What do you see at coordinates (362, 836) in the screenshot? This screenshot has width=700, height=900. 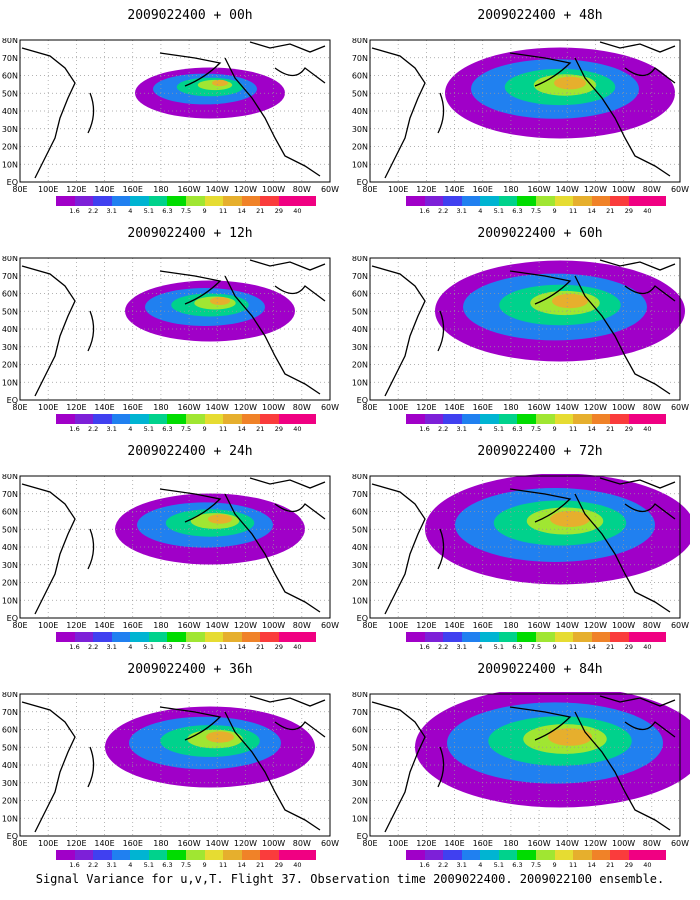 I see `y-tick-label: EQ` at bounding box center [362, 836].